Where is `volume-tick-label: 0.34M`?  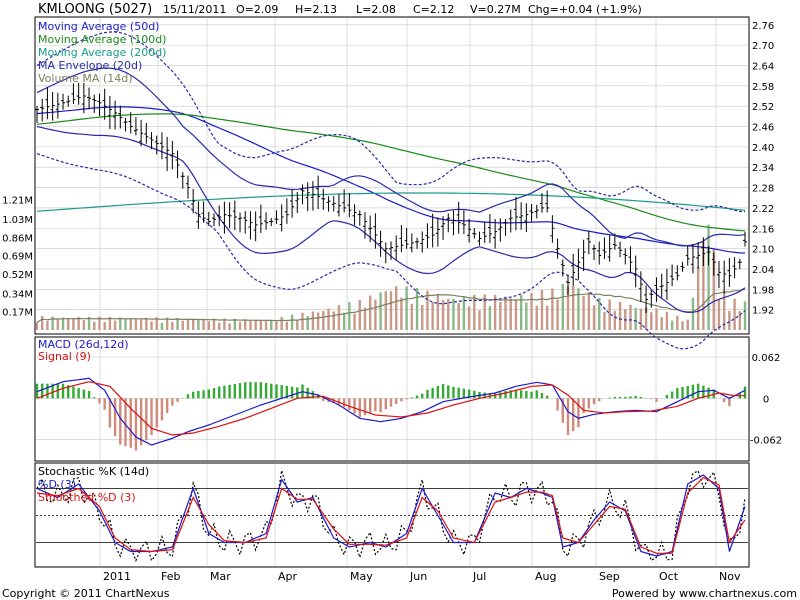 volume-tick-label: 0.34M is located at coordinates (17, 294).